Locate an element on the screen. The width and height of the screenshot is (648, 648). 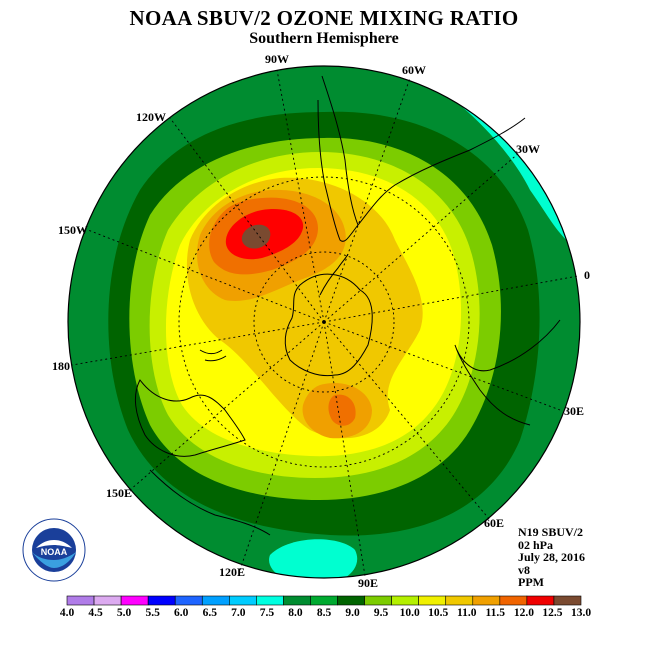
band-brown-max is located at coordinates (256, 236).